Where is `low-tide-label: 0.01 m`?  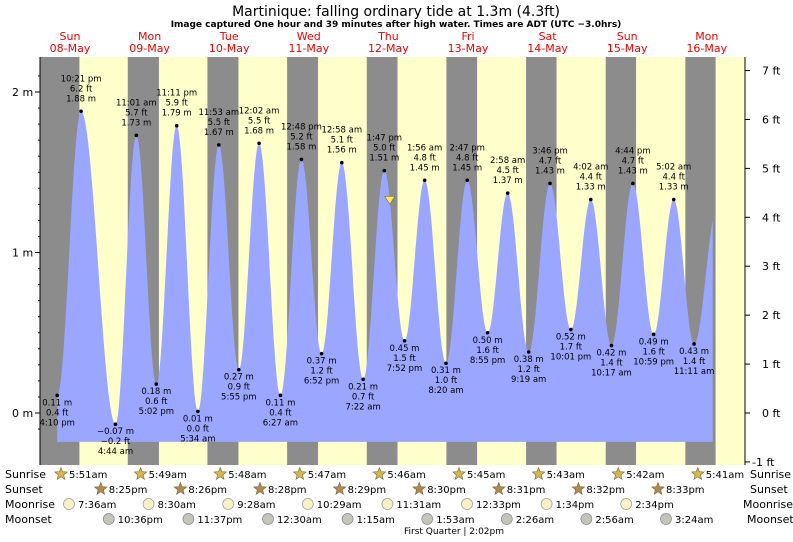
low-tide-label: 0.01 m is located at coordinates (198, 419).